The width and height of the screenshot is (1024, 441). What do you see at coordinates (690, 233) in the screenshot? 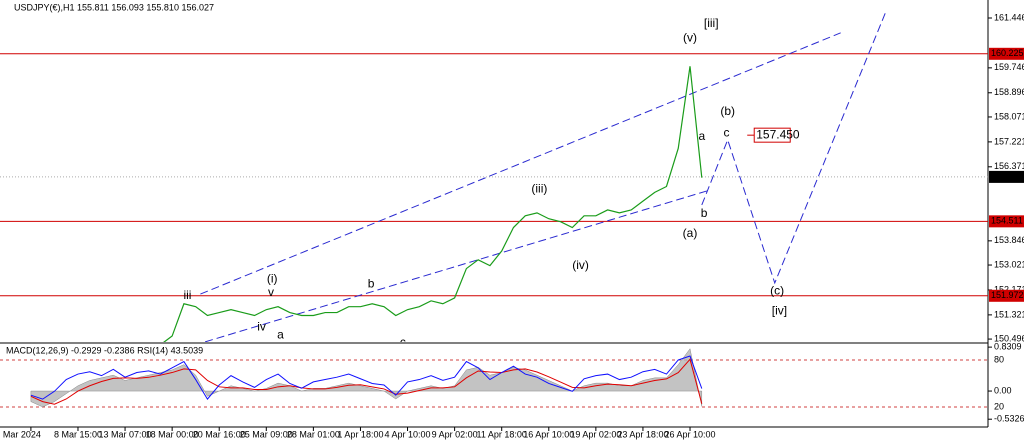
I see `wave-label: (a)` at bounding box center [690, 233].